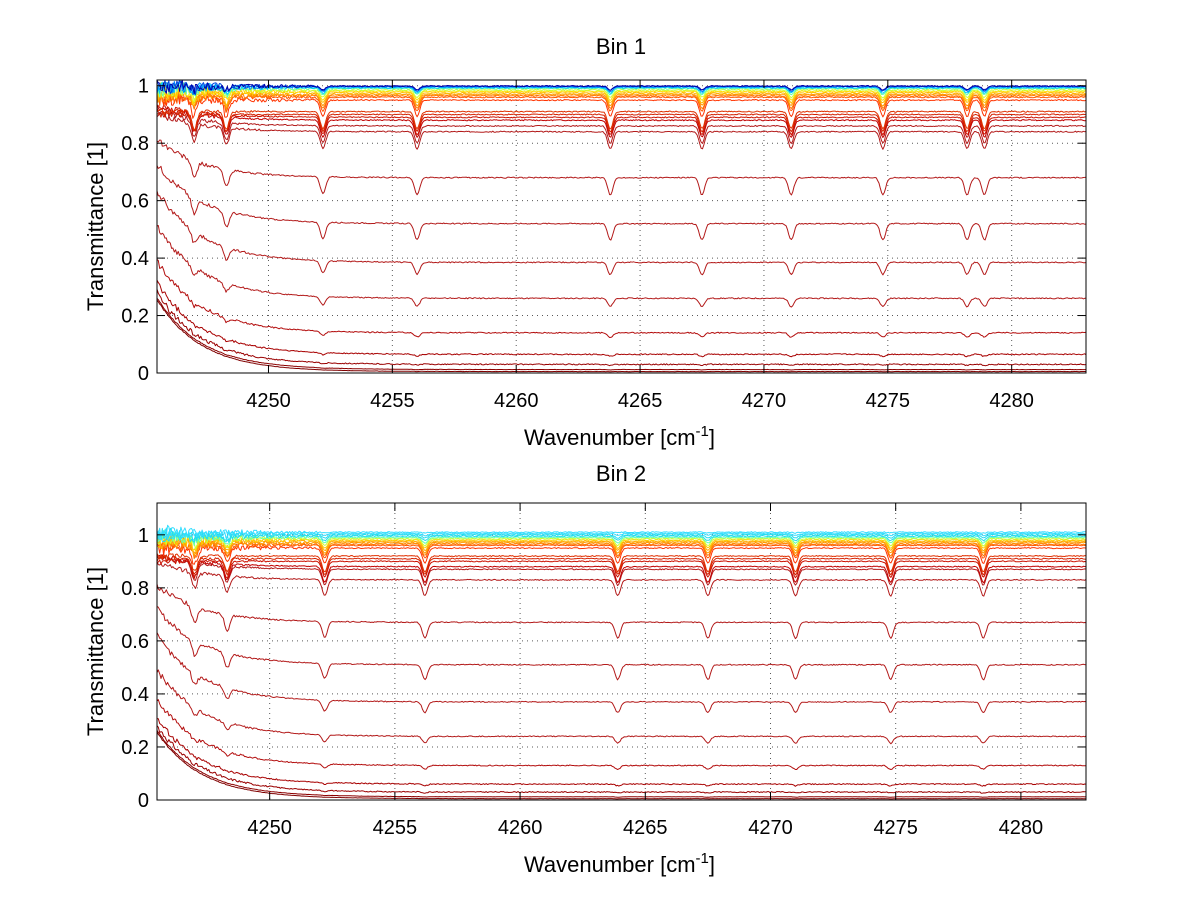  What do you see at coordinates (702, 858) in the screenshot?
I see `bin-2-xlabel-sup: -1` at bounding box center [702, 858].